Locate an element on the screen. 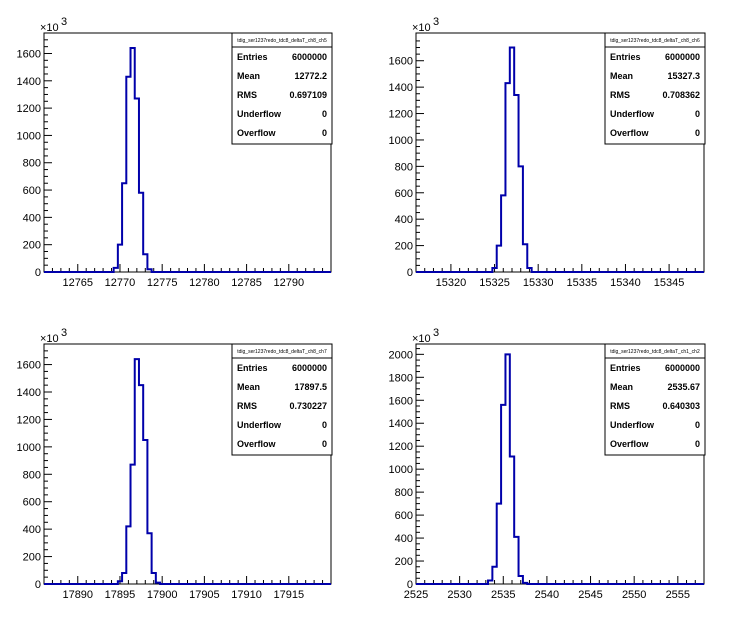 The height and width of the screenshot is (622, 746). x-tick-label: 2530 is located at coordinates (459, 595).